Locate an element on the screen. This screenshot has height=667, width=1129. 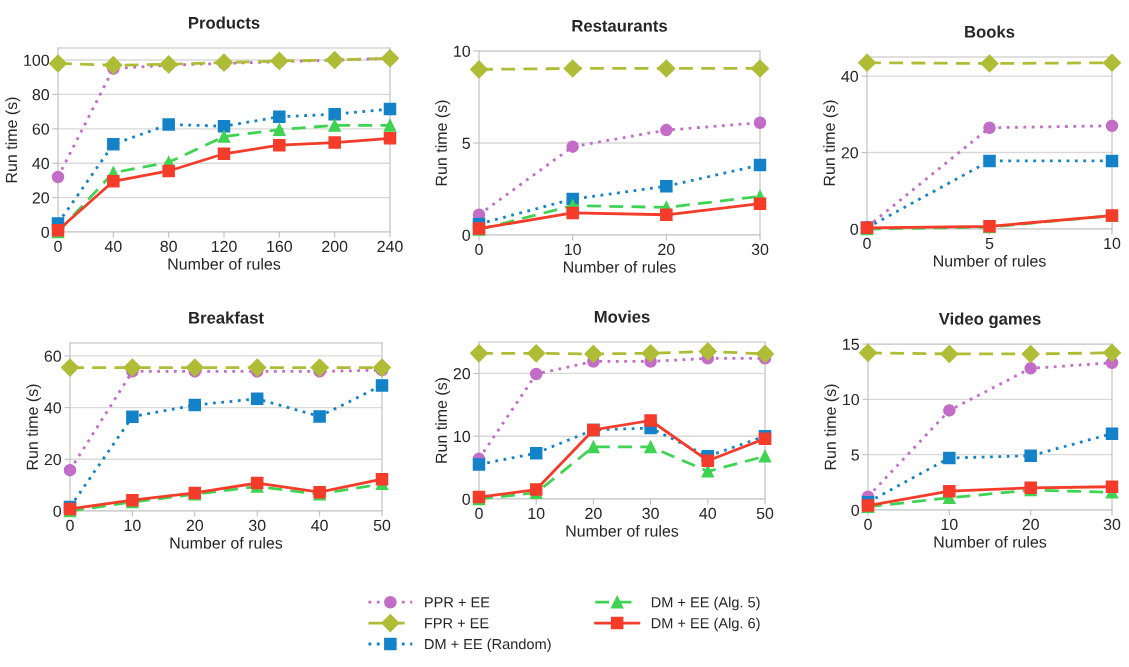
legend-label: DM + EE (Alg. 5) is located at coordinates (705, 603).